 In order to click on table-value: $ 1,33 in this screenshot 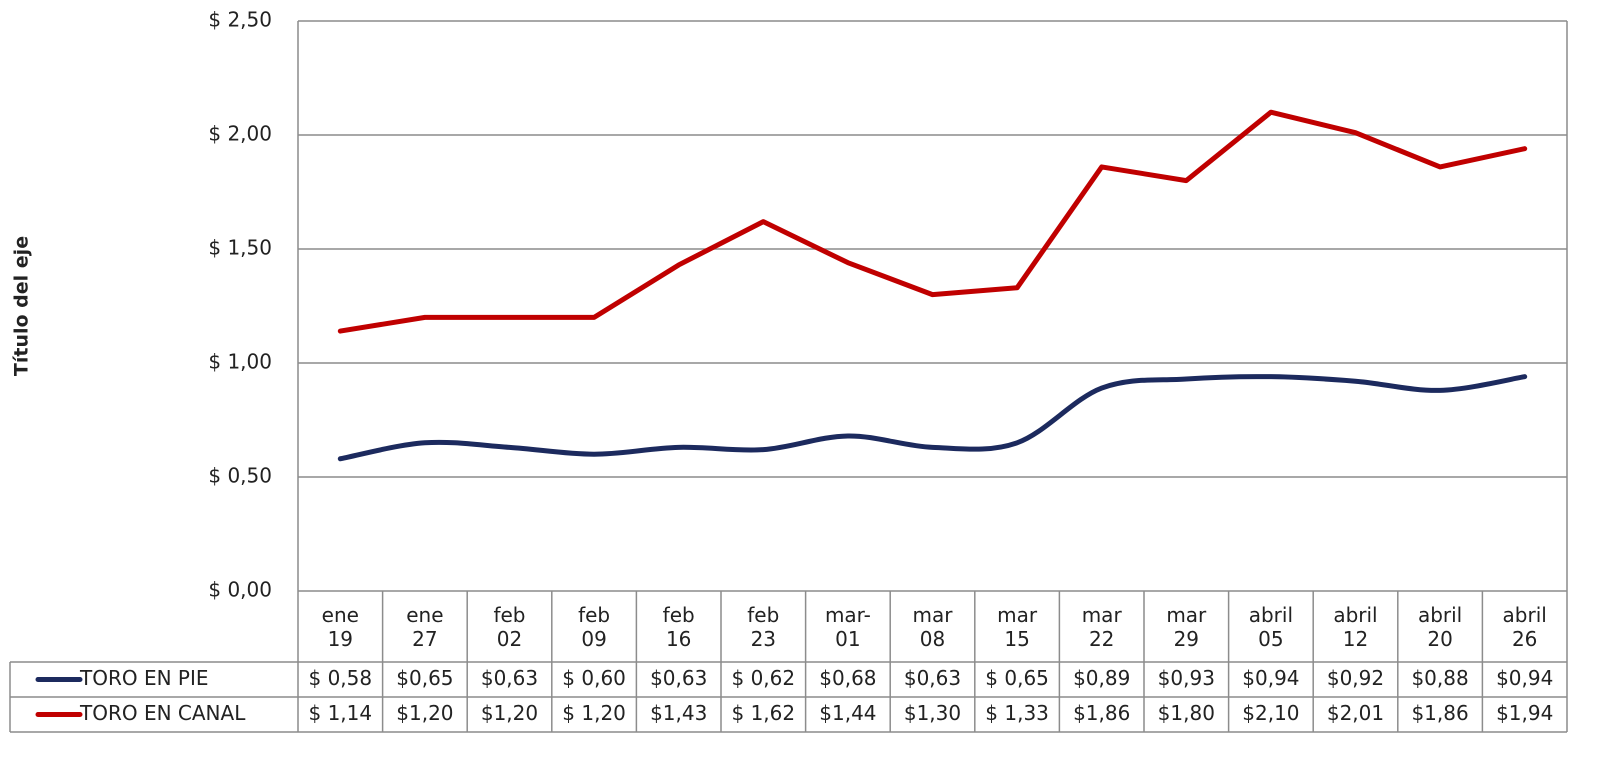, I will do `click(1017, 713)`.